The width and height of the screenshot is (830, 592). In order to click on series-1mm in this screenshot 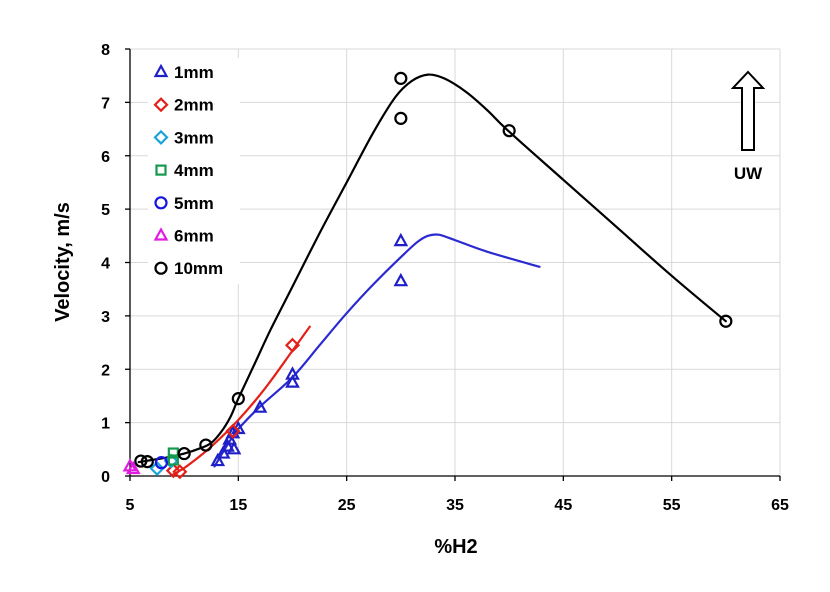, I will do `click(309, 349)`.